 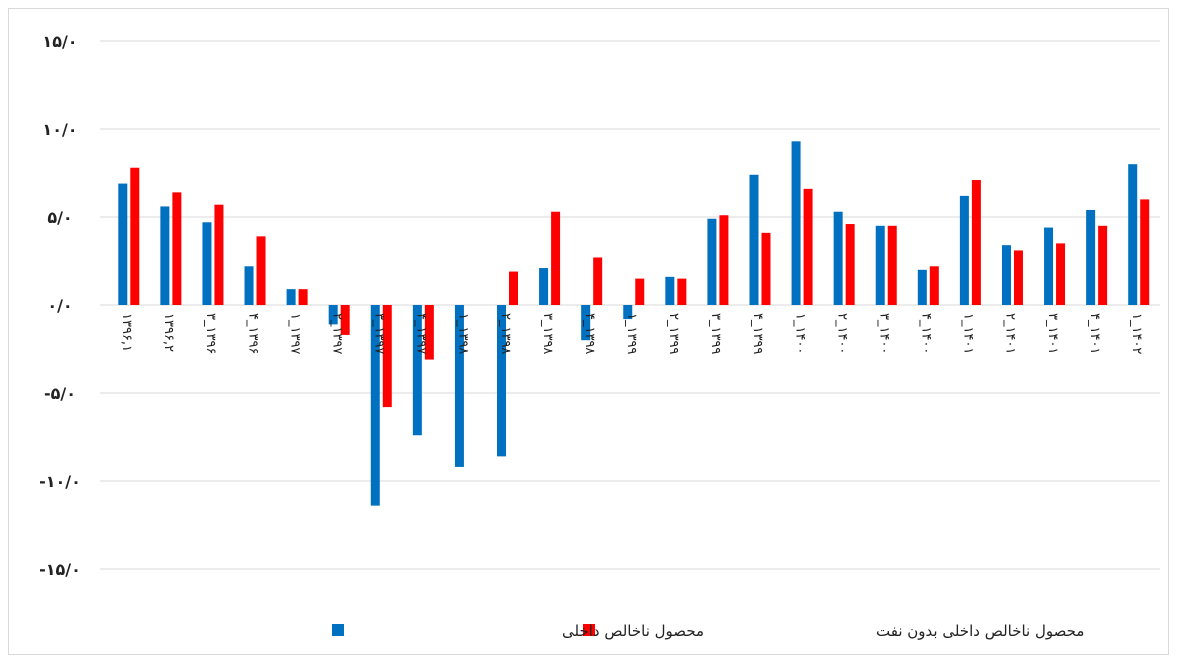 What do you see at coordinates (926, 333) in the screenshot?
I see `x-tick-label: ۴_۱۴۰۰` at bounding box center [926, 333].